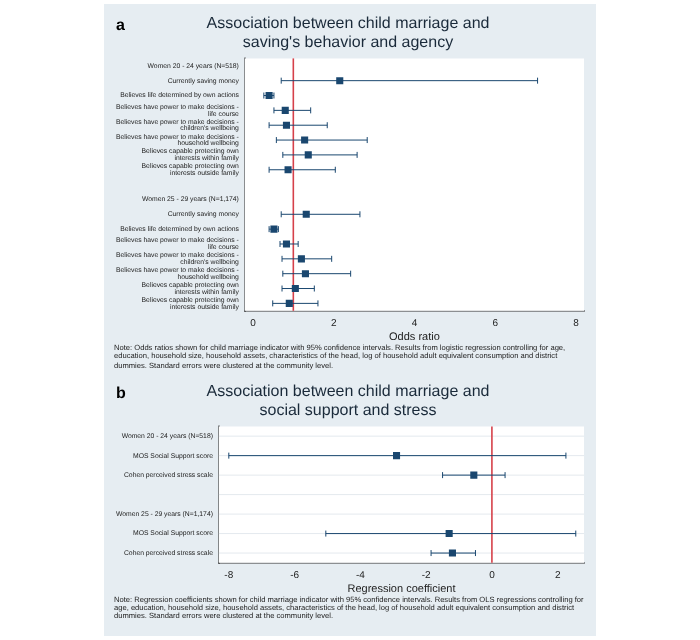  I want to click on chart-title: Association between child marriage and saving's behavior and agency, so click(348, 33).